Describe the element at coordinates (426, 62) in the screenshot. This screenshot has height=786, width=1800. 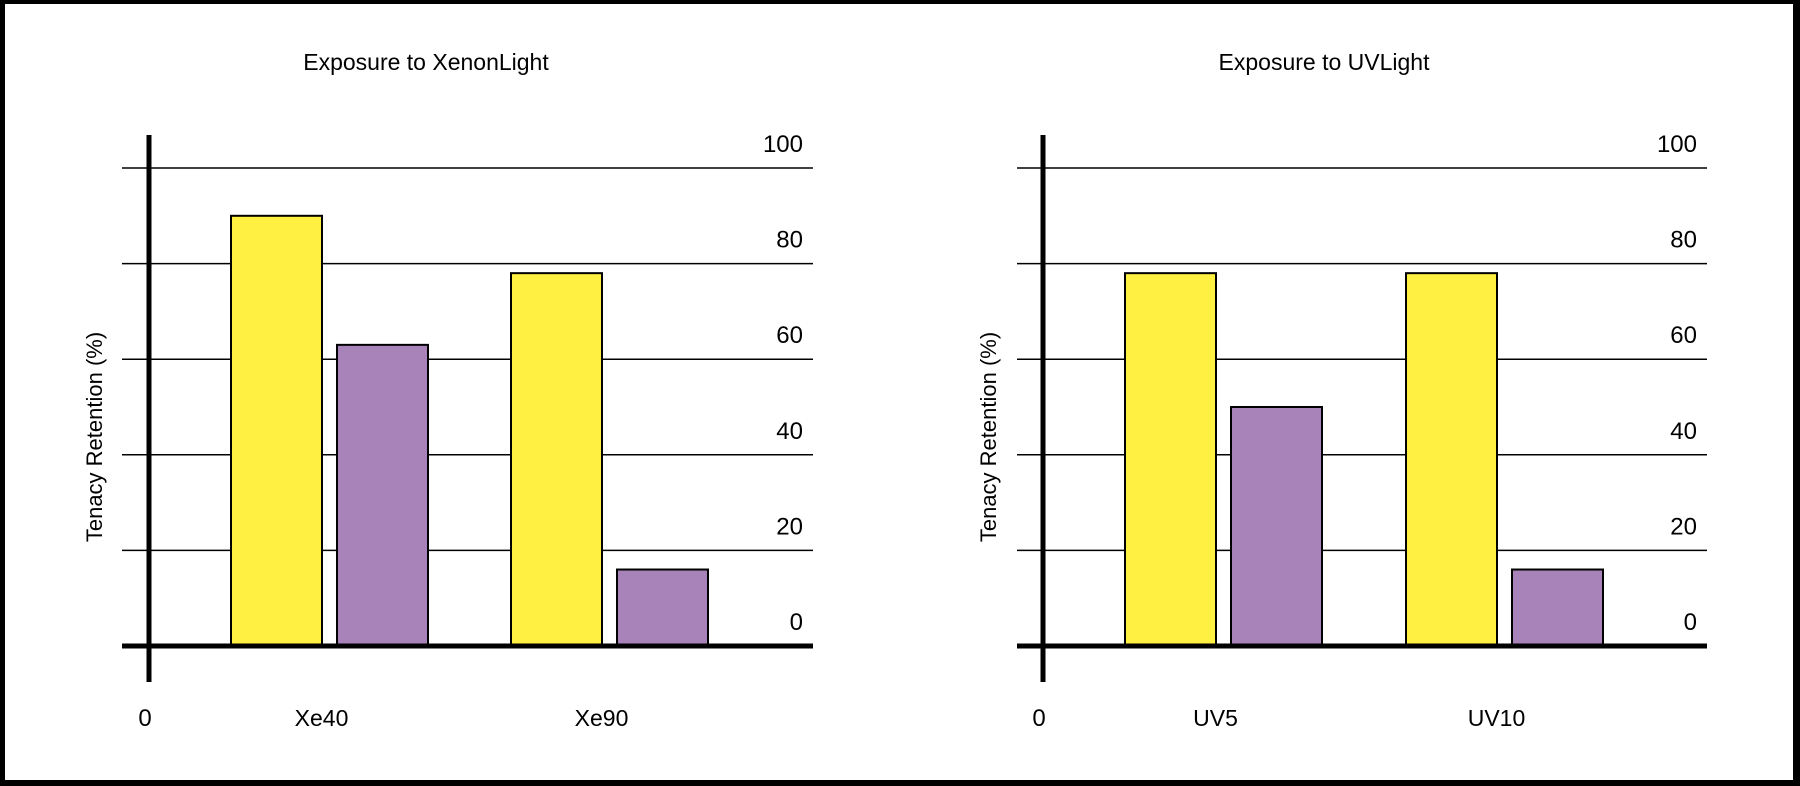
I see `chart-title: Exposure to XenonLight` at that location.